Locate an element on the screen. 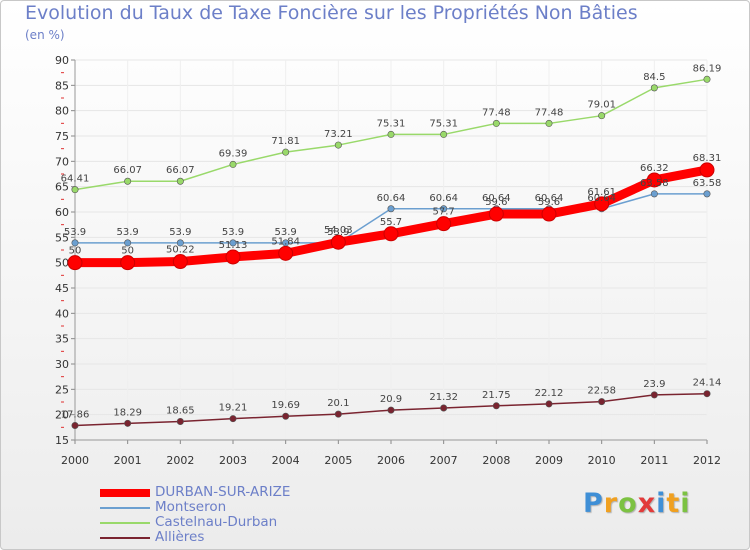  data-label: 75.31 is located at coordinates (391, 123).